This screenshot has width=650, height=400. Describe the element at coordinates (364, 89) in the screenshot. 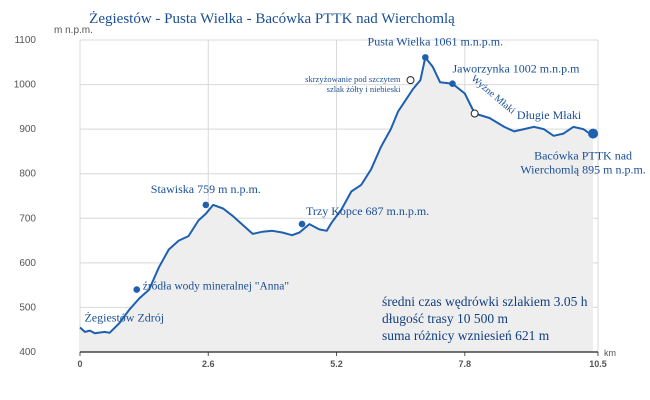

I see `annotation-line: szlak żółty i niebieski` at that location.